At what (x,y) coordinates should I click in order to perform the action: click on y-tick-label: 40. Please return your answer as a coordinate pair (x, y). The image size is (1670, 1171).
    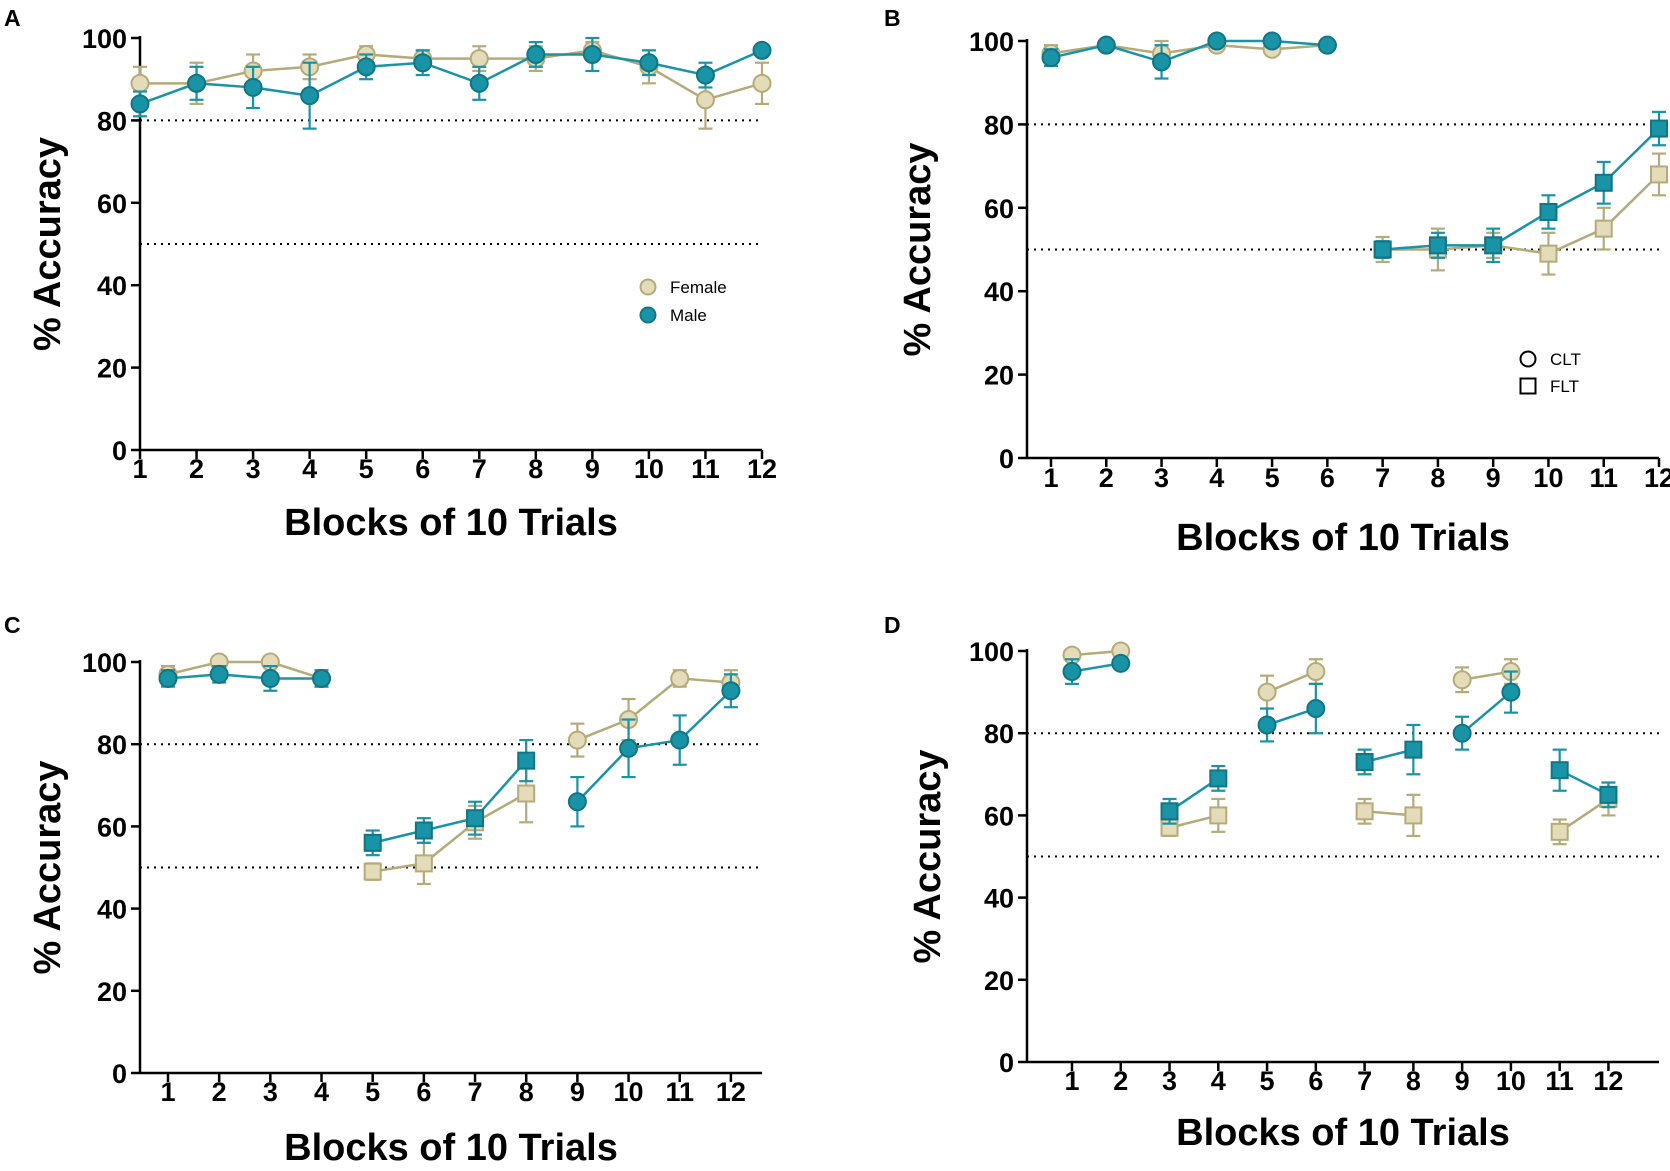
    Looking at the image, I should click on (999, 292).